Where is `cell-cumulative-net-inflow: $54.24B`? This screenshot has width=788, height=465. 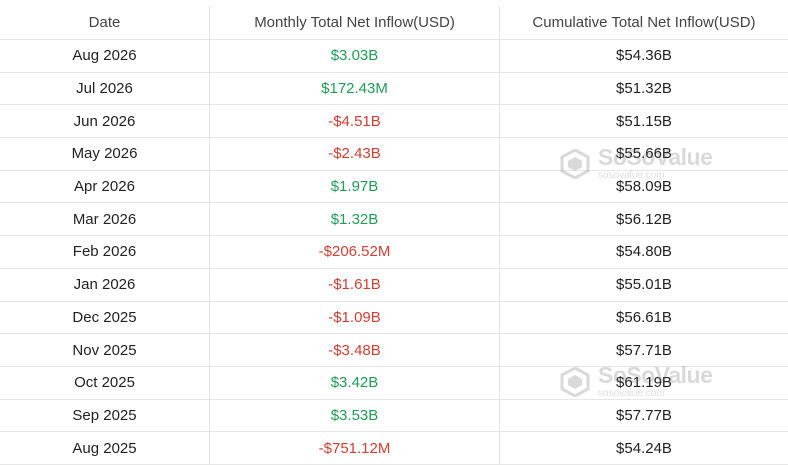 cell-cumulative-net-inflow: $54.24B is located at coordinates (644, 448).